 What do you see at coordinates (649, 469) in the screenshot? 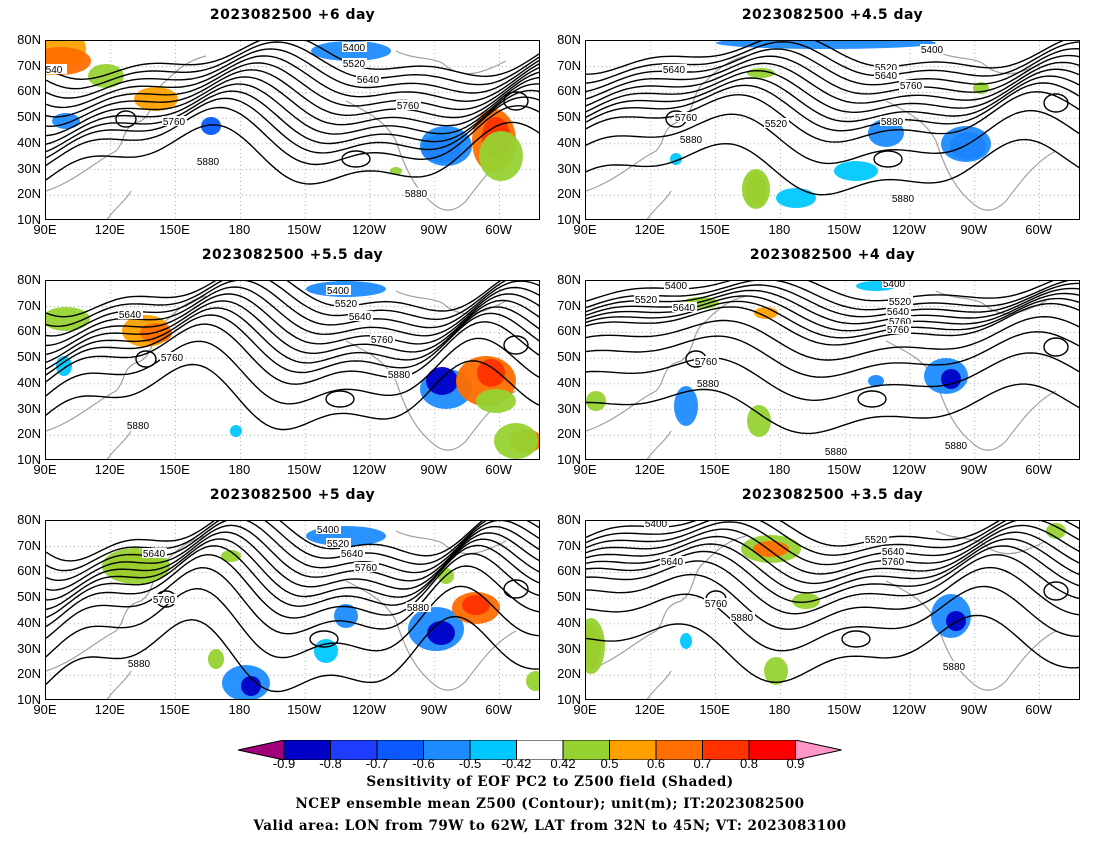
I see `lon-tick-label: 120E` at bounding box center [649, 469].